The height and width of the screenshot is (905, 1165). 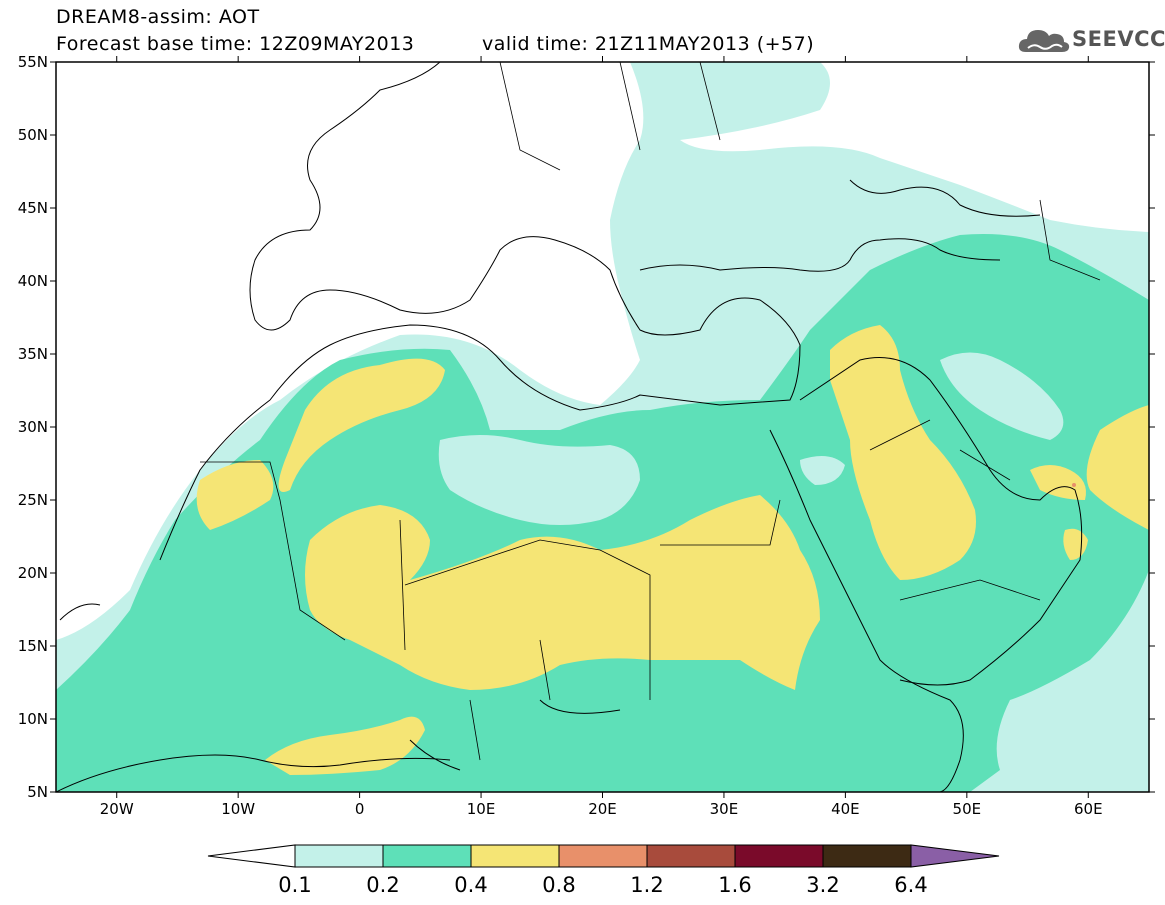 What do you see at coordinates (470, 885) in the screenshot?
I see `colorbar-label: 0.4` at bounding box center [470, 885].